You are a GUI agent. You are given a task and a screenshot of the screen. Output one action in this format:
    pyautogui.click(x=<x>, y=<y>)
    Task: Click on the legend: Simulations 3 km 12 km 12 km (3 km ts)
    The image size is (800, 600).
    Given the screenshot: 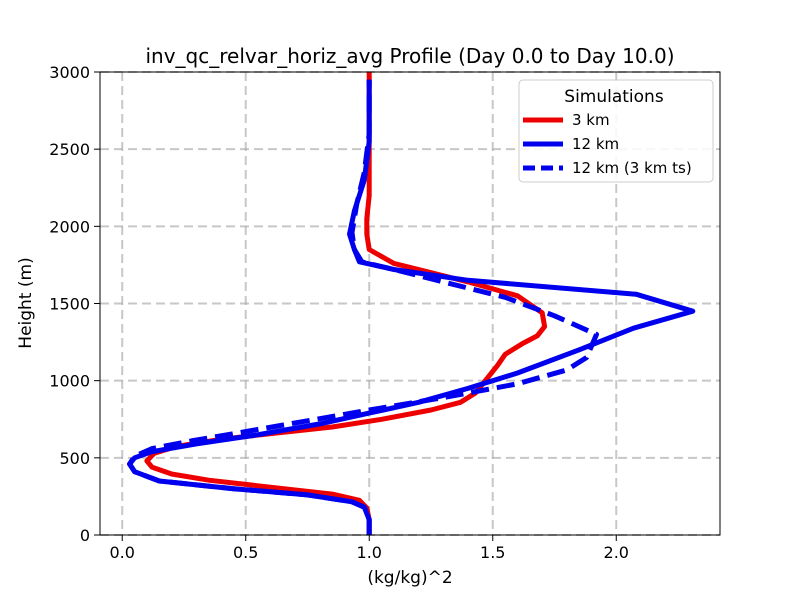 What is the action you would take?
    pyautogui.click(x=616, y=131)
    